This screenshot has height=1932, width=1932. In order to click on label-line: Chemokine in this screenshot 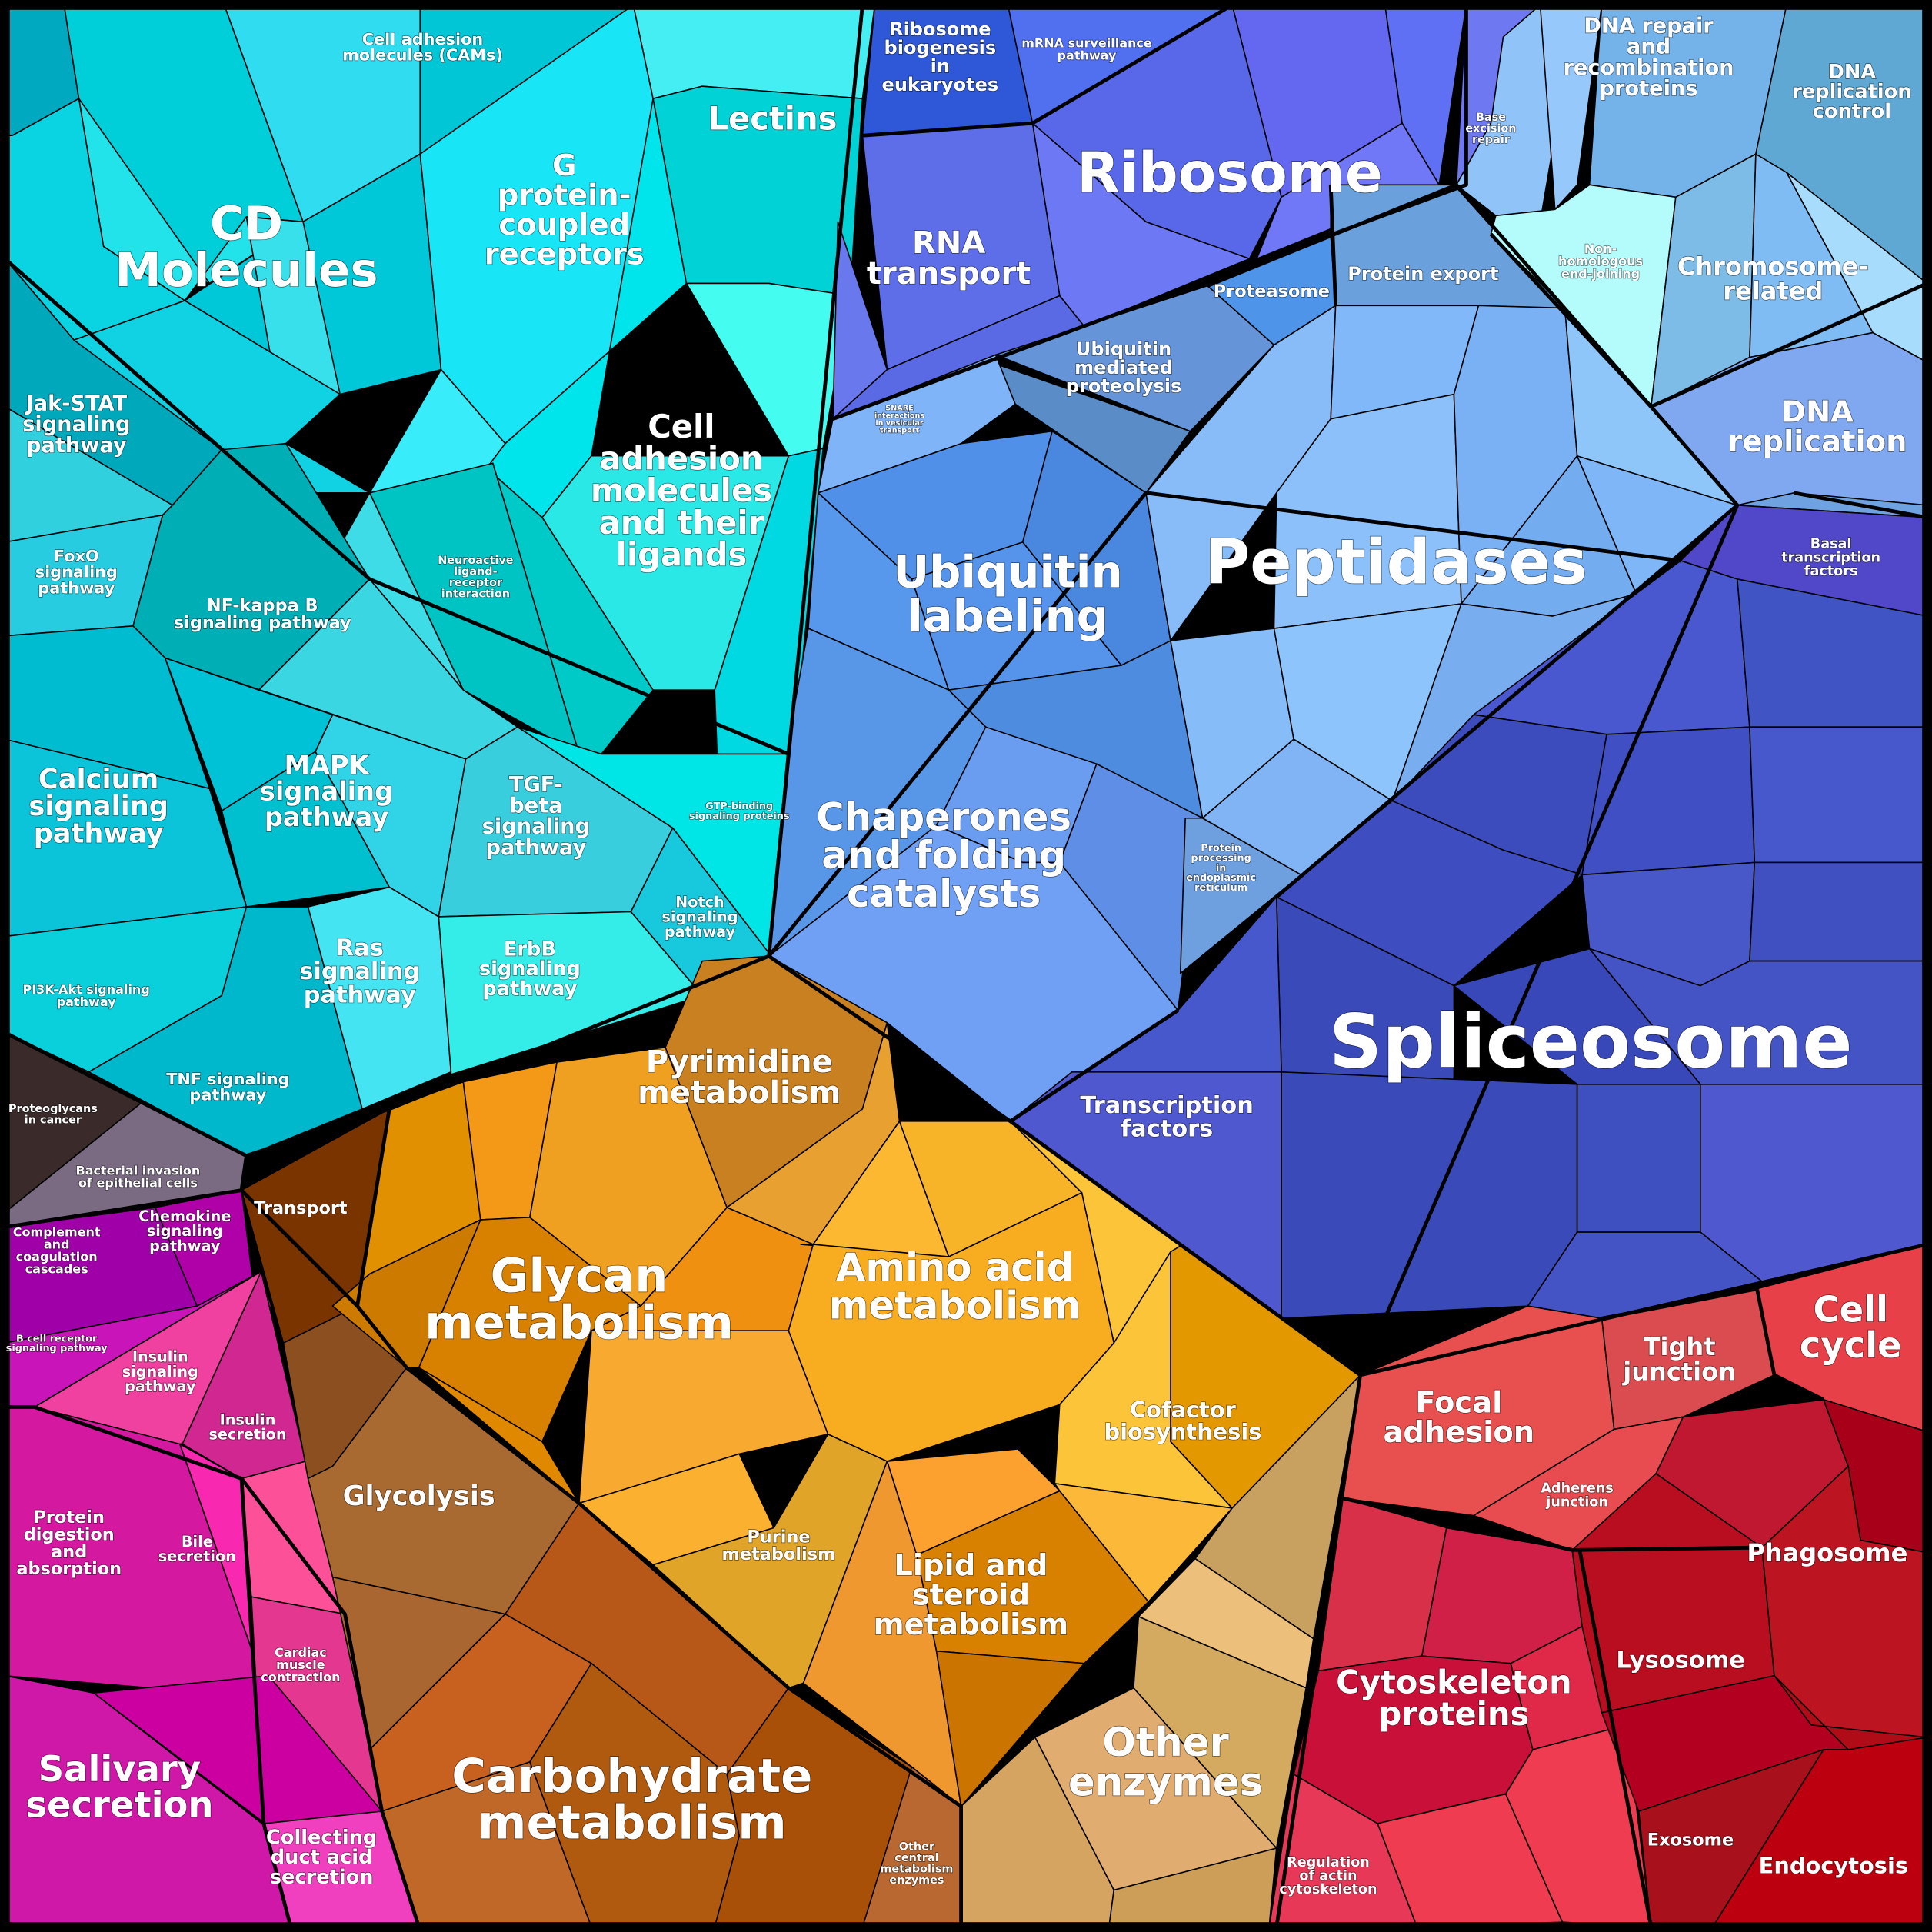, I will do `click(184, 1216)`.